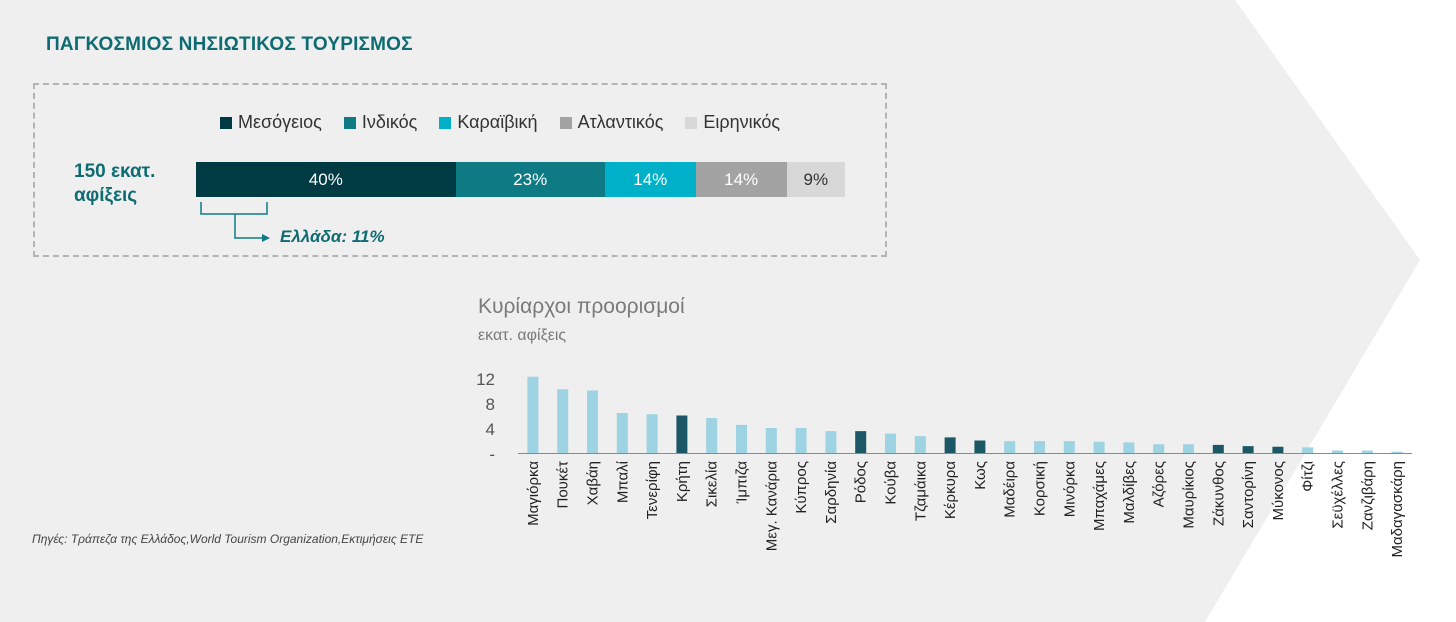 This screenshot has width=1456, height=622. Describe the element at coordinates (920, 491) in the screenshot. I see `x-tick-label: Τζαμάικα` at that location.